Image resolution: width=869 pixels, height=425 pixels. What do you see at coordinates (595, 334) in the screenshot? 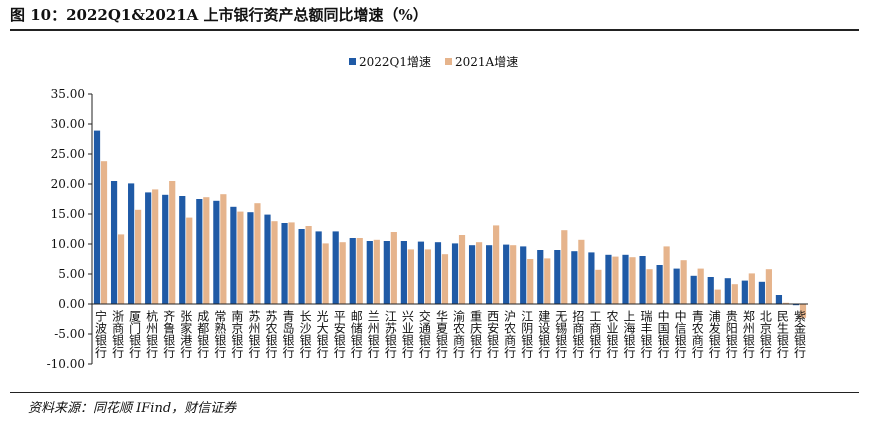
I see `x-tick-label: 工商银行` at bounding box center [595, 334].